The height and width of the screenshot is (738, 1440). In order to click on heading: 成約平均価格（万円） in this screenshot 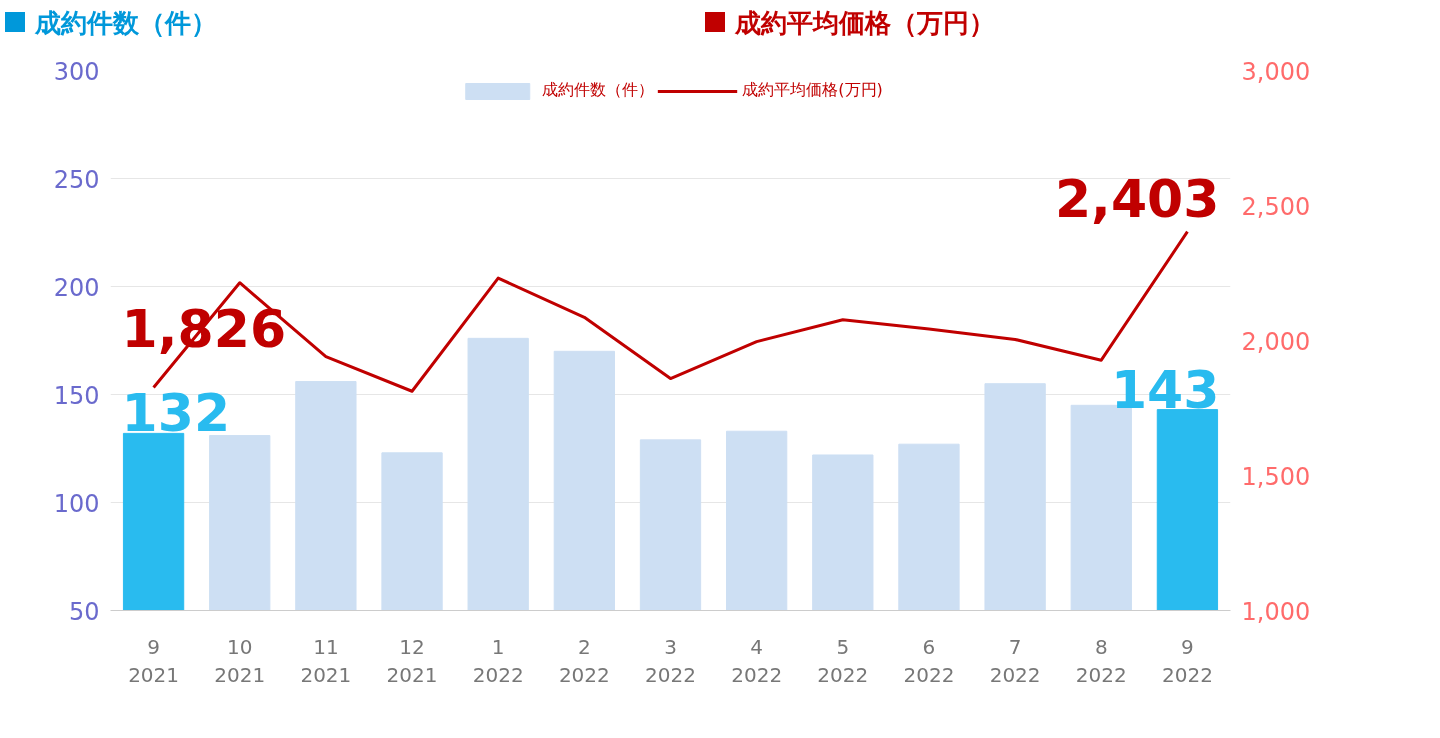, I will do `click(850, 24)`.